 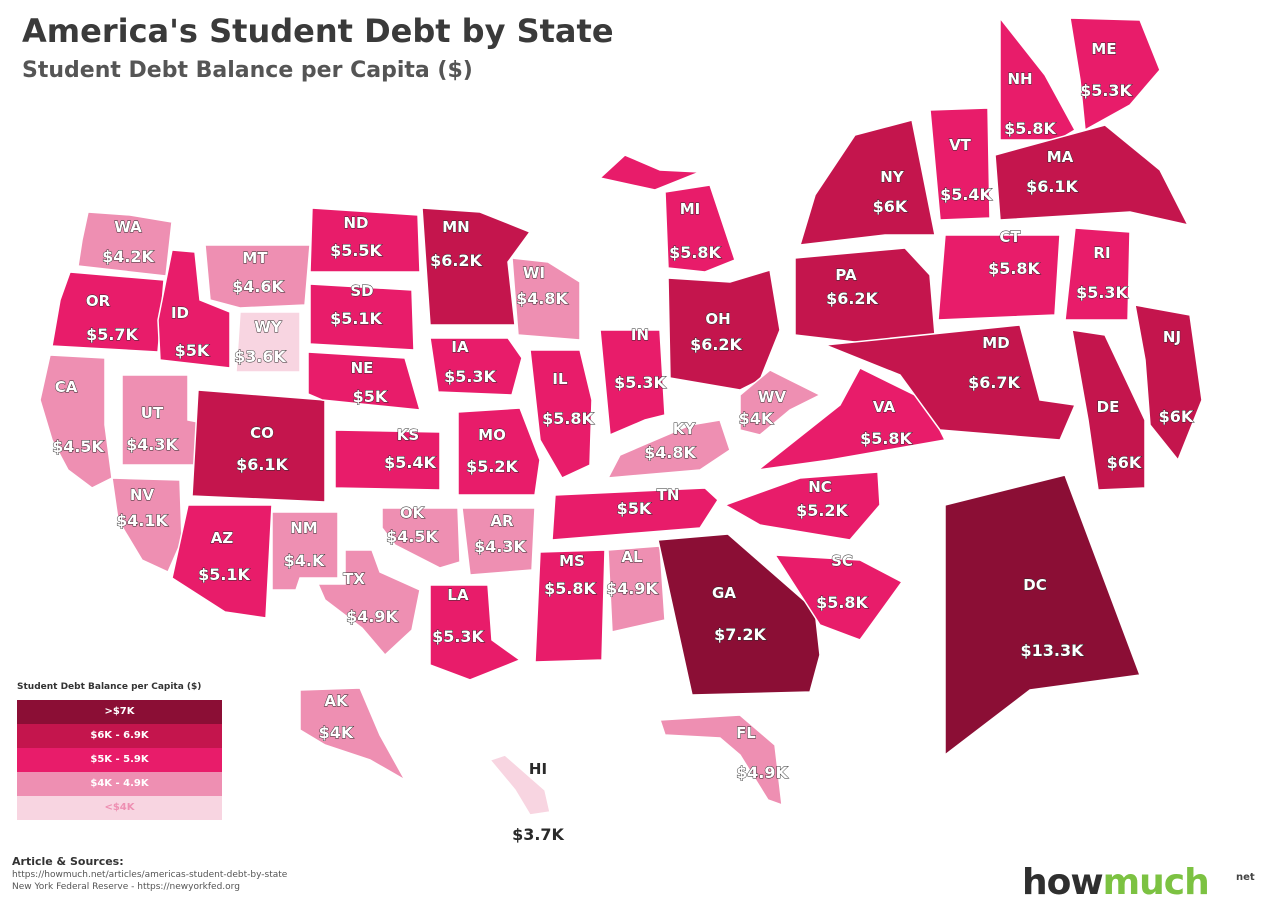 I want to click on state-label-ME: ME, so click(x=1103, y=49).